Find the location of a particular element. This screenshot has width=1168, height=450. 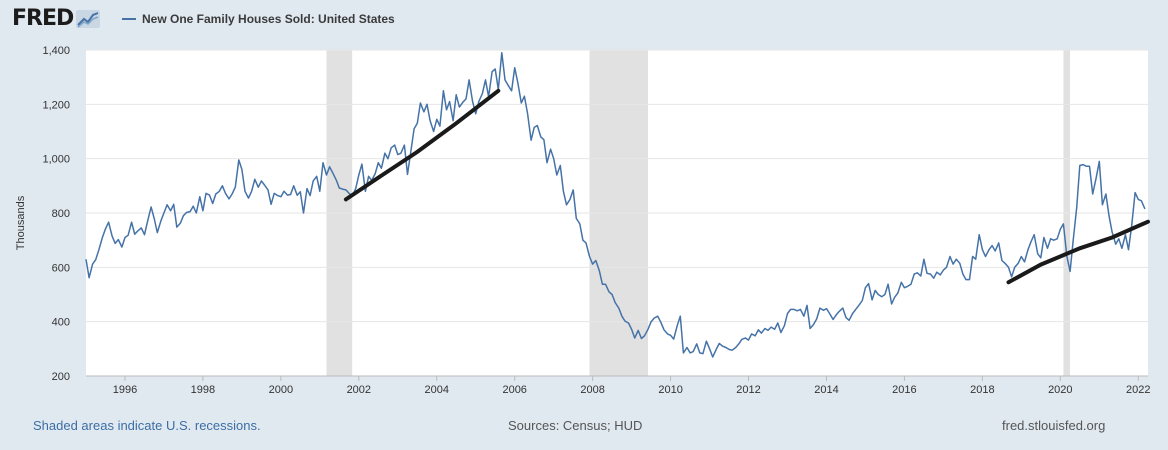

site-url-link: fred.stlouisfed.org is located at coordinates (1054, 425).